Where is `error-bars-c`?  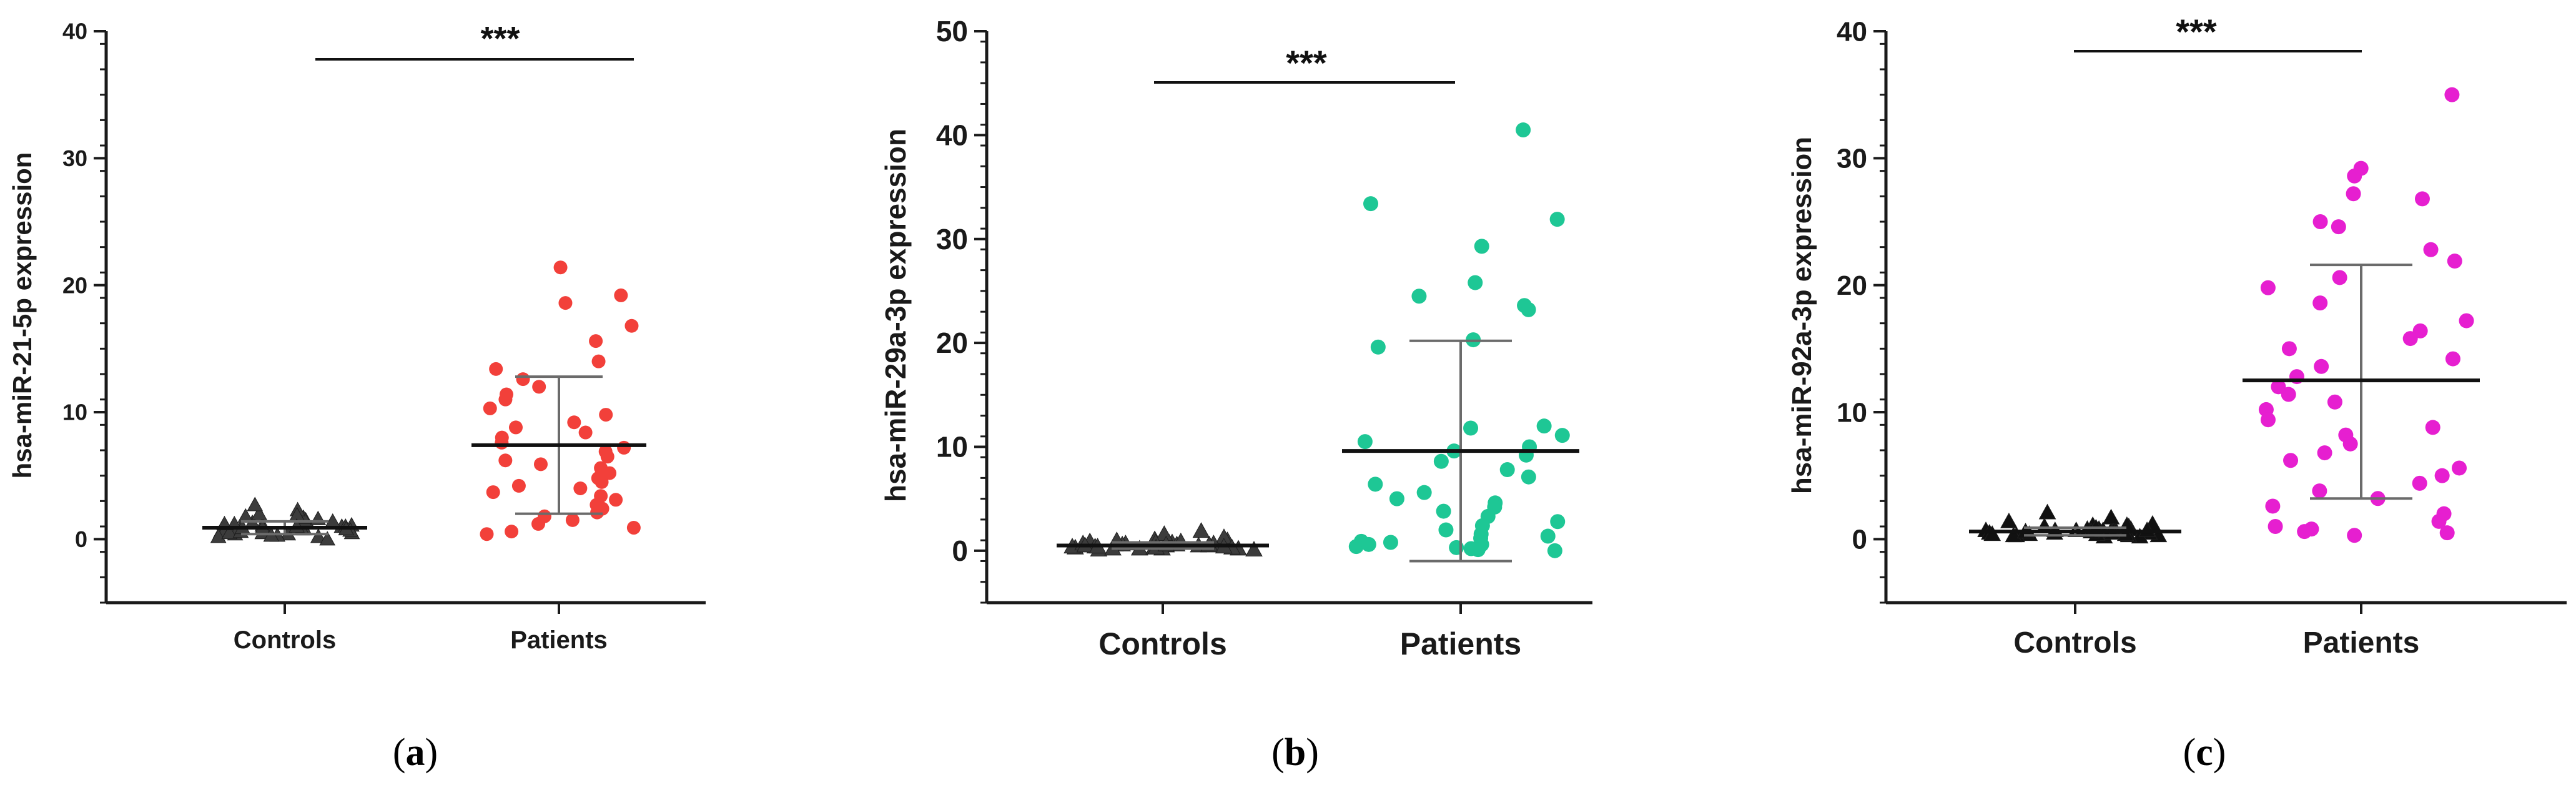 error-bars-c is located at coordinates (2224, 400).